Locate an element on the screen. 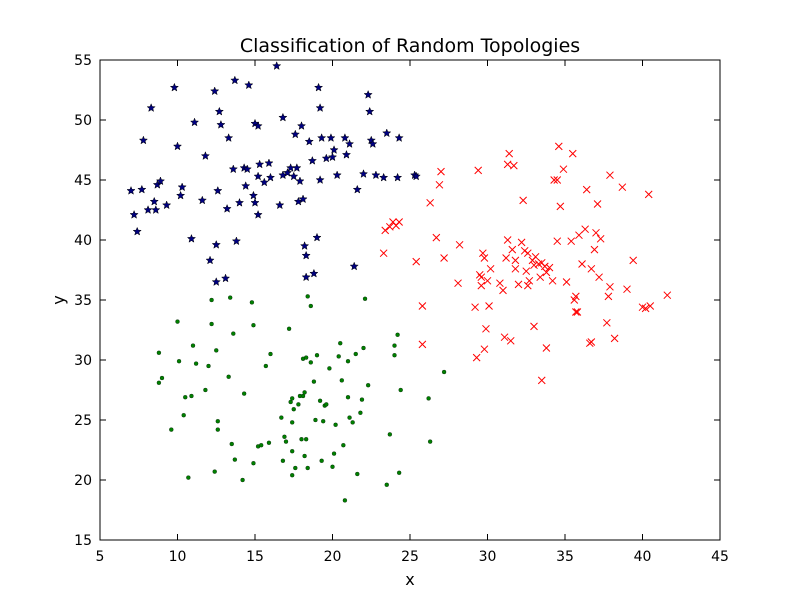 Image resolution: width=800 pixels, height=600 pixels. y-tick-label: 20 is located at coordinates (83, 481).